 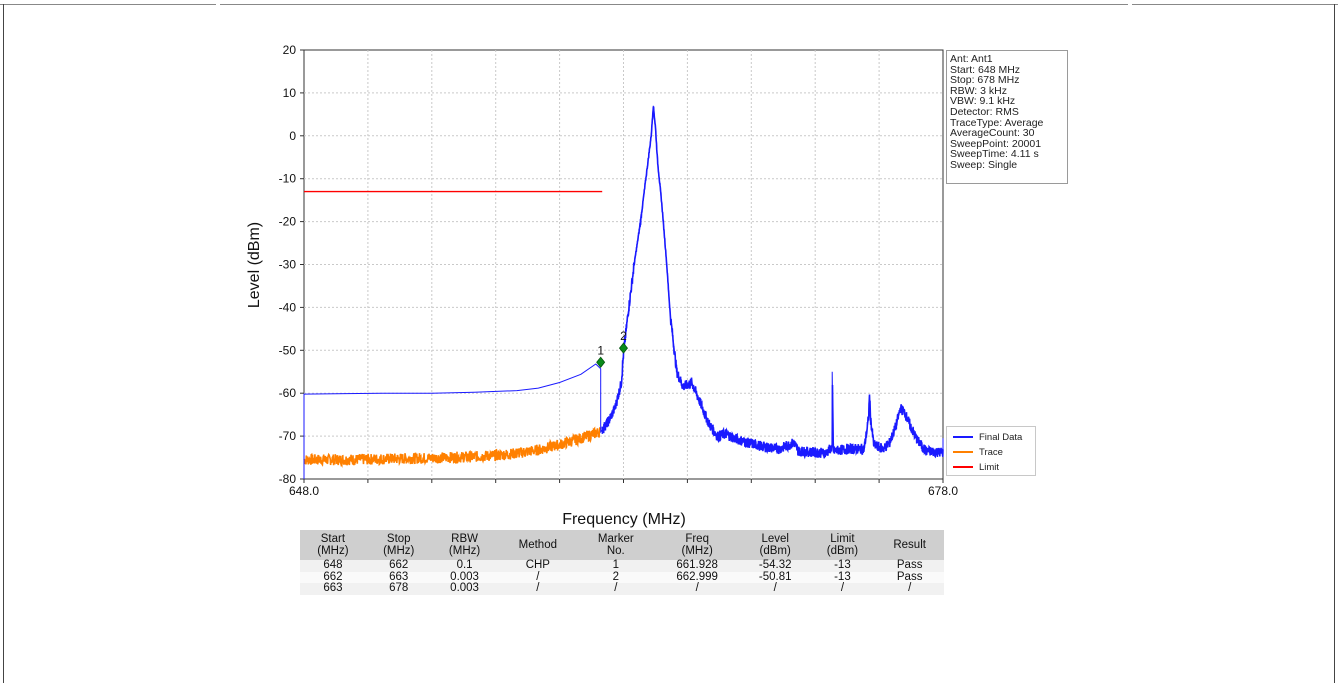 I want to click on column-header-method: Method, so click(x=538, y=545).